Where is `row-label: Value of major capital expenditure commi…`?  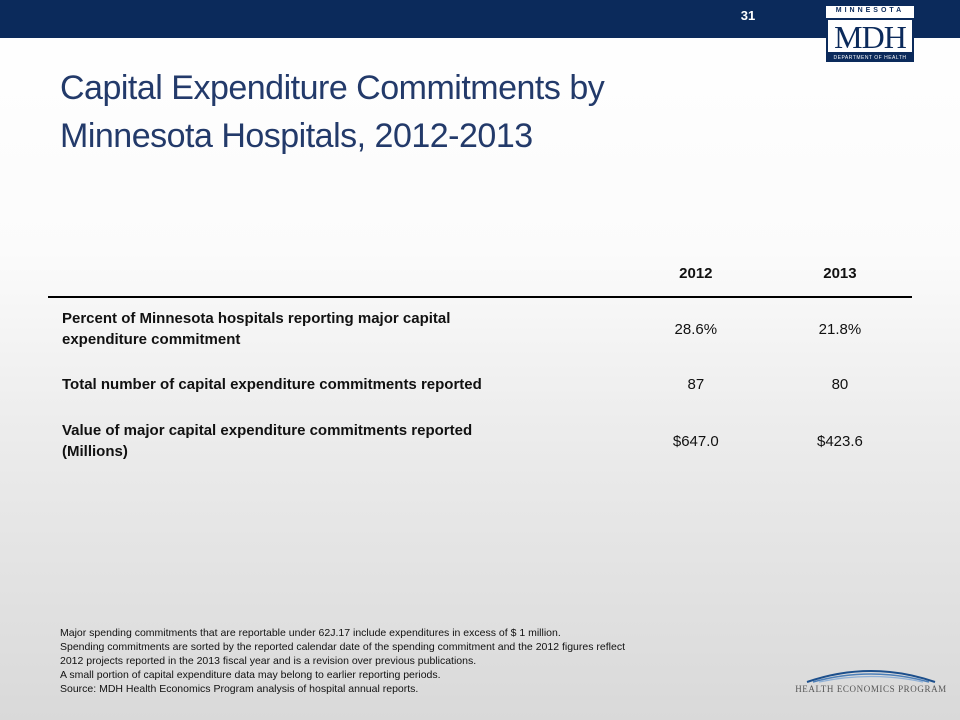 row-label: Value of major capital expenditure commi… is located at coordinates (267, 441).